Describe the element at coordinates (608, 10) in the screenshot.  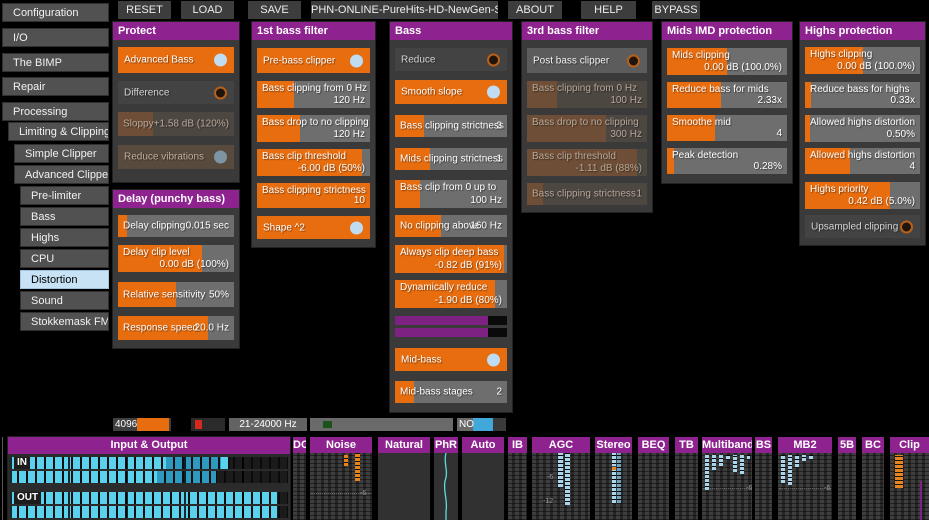
I see `help-button: HELP` at that location.